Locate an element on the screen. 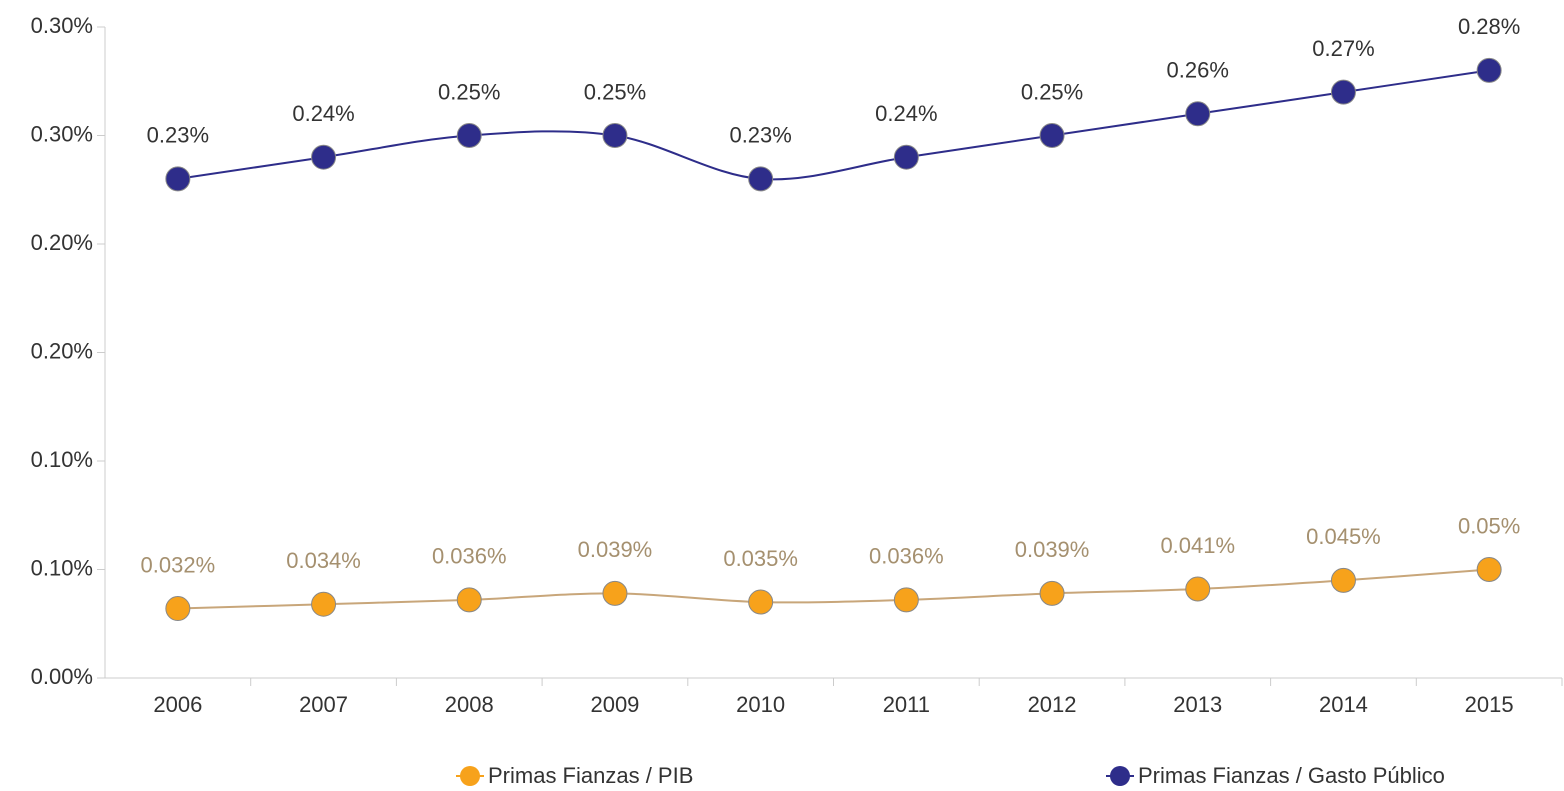  legend-label: Primas Fianzas / PIB is located at coordinates (590, 775).